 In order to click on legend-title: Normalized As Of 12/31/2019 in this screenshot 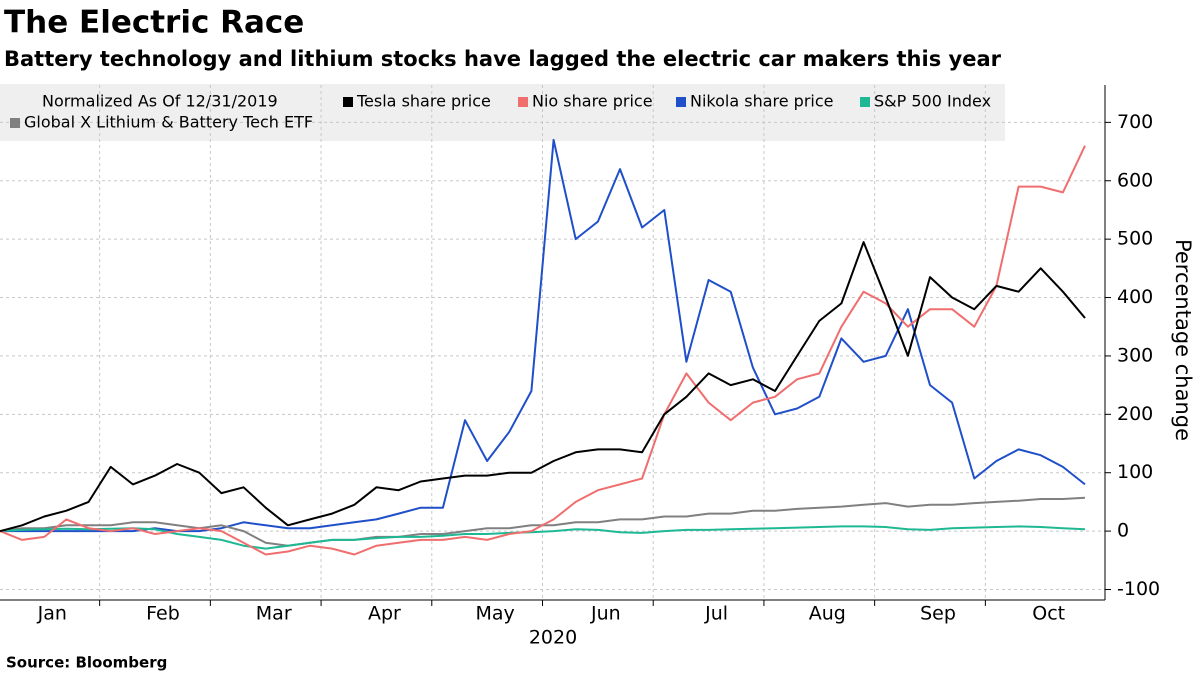, I will do `click(160, 101)`.